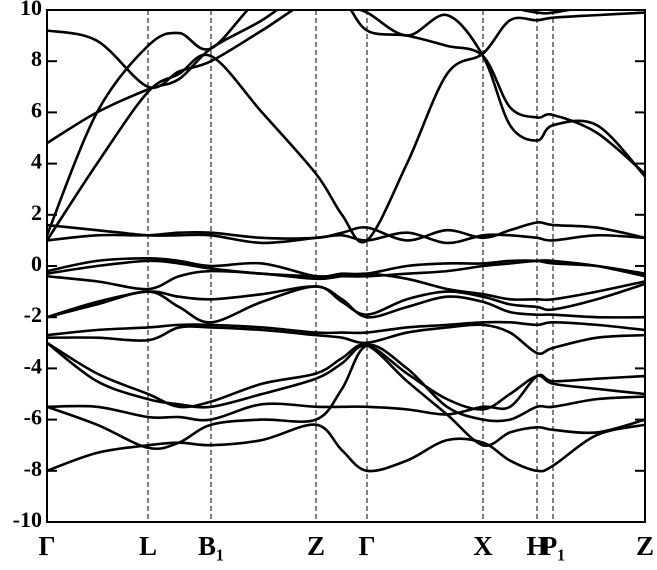  What do you see at coordinates (27, 519) in the screenshot?
I see `y-tick-label: -10` at bounding box center [27, 519].